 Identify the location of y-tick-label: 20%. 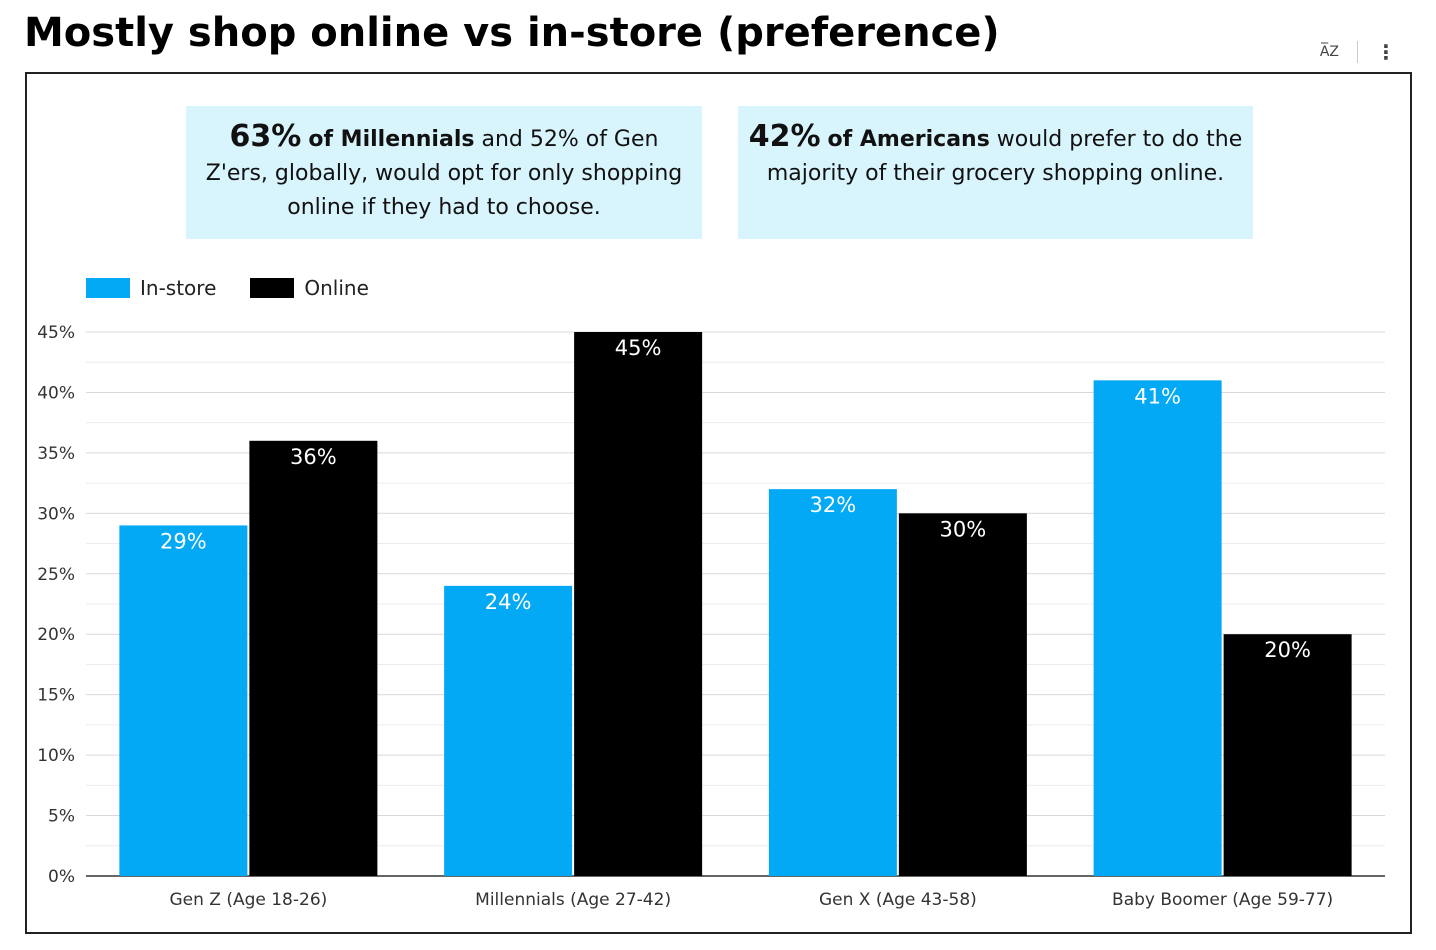
(56, 635).